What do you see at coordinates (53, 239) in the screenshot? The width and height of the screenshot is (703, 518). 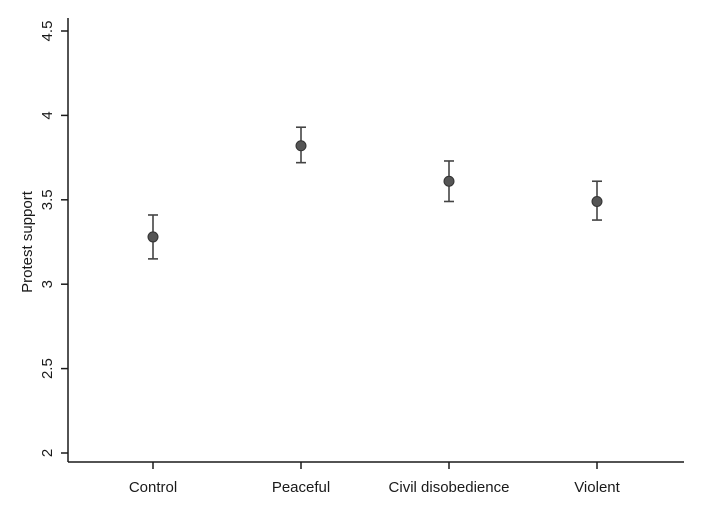 I see `y-axis: 2 2.5 3 3.5 4 4.5` at bounding box center [53, 239].